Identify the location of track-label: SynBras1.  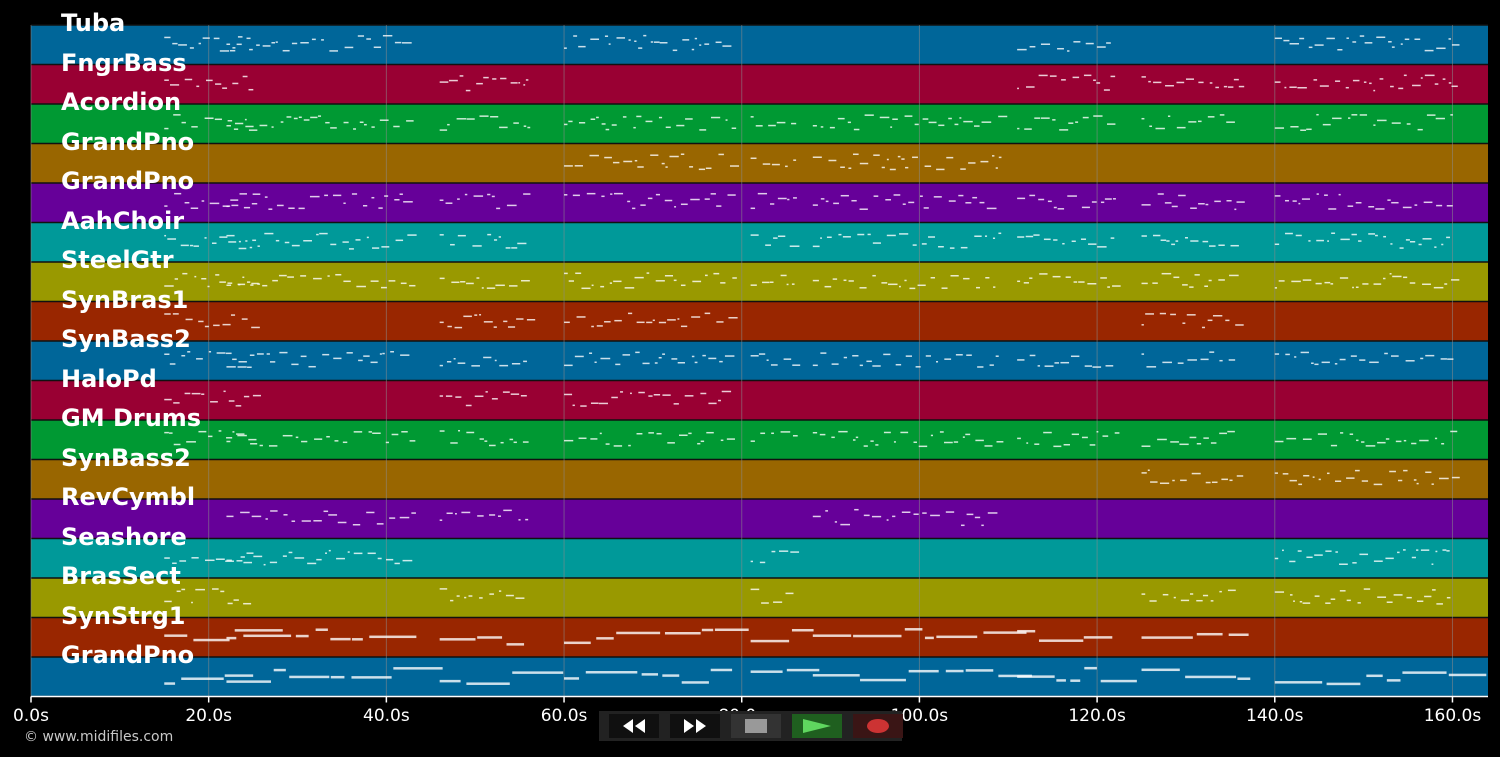
(125, 299).